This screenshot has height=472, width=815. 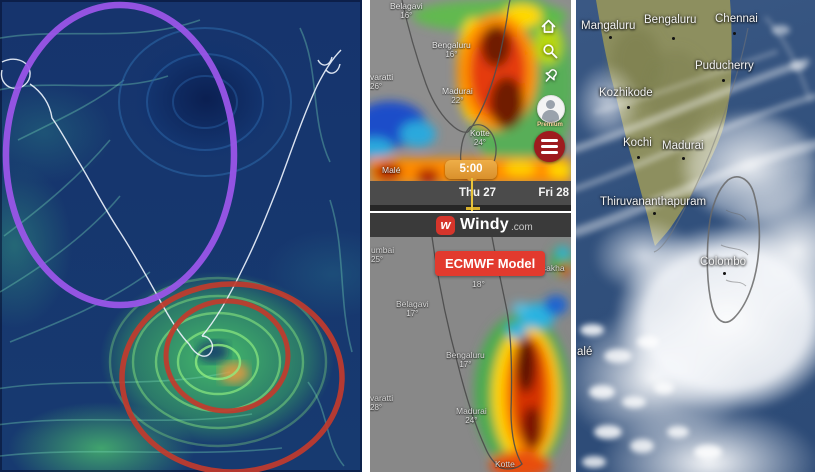 What do you see at coordinates (550, 51) in the screenshot?
I see `search-icon` at bounding box center [550, 51].